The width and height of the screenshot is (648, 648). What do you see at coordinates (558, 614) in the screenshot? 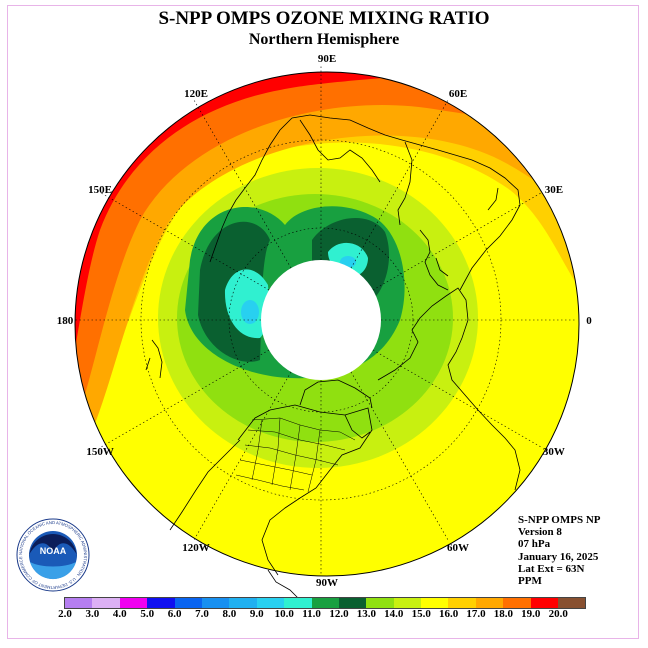
I see `colorbar-tick-label: 20.0` at bounding box center [558, 614].